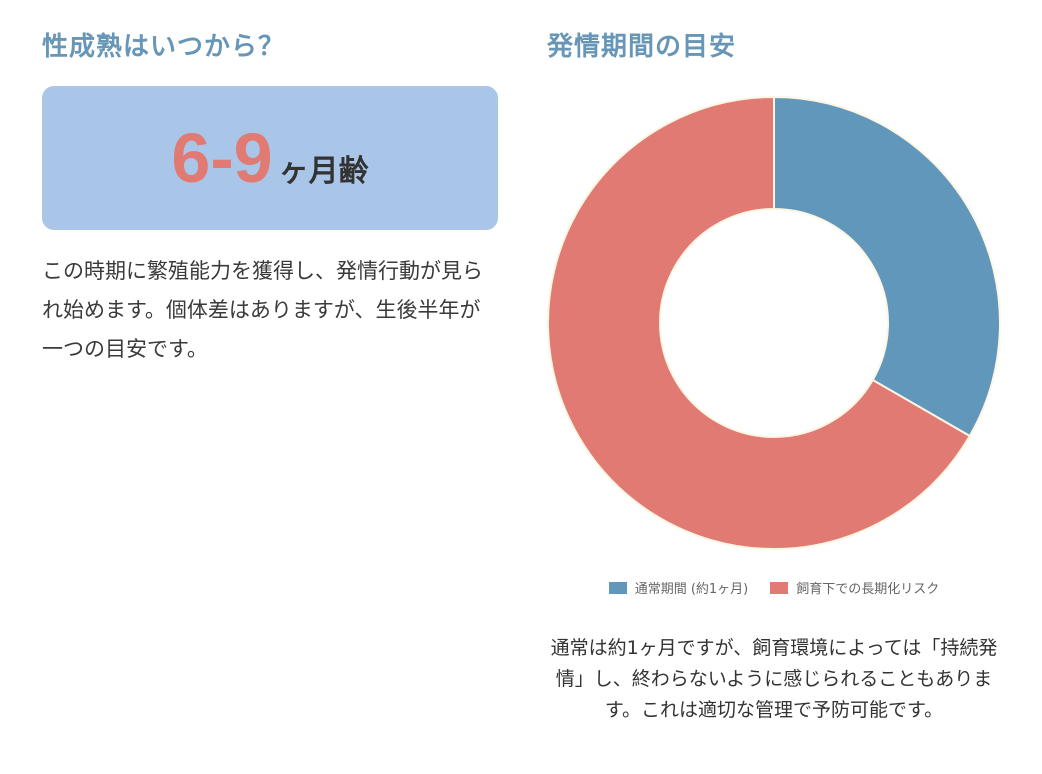  What do you see at coordinates (868, 589) in the screenshot?
I see `legend-label-2: 飼育下での長期化リスク` at bounding box center [868, 589].